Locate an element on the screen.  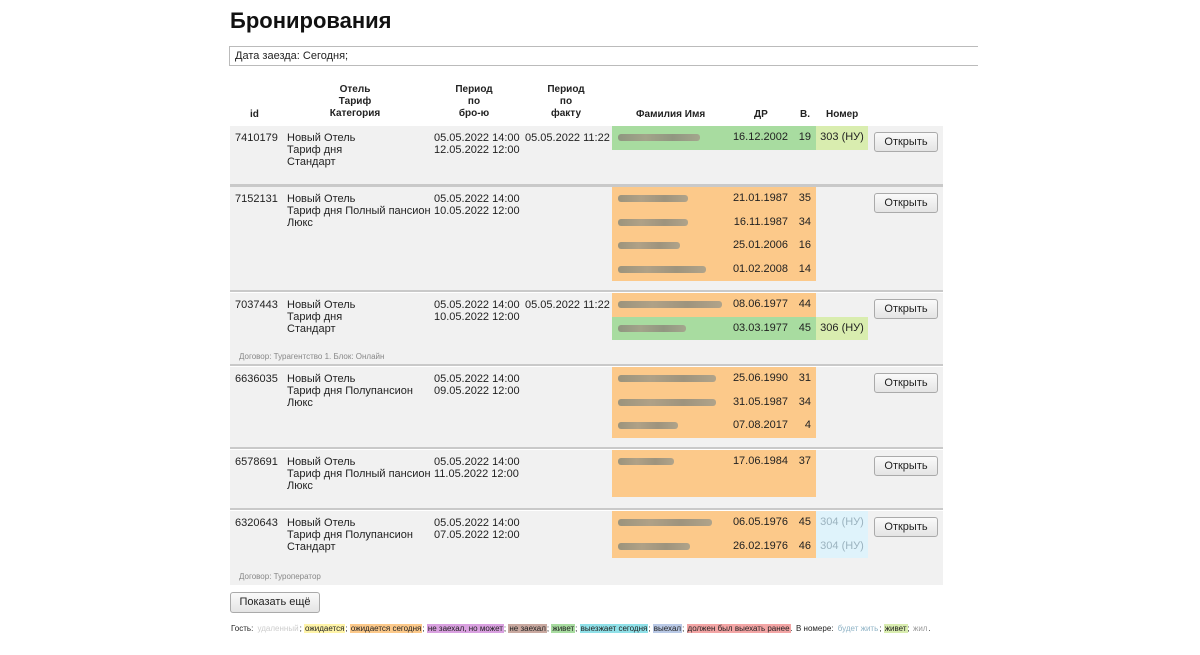
hotel-line: Тариф дня Полный пансион is located at coordinates (359, 474).